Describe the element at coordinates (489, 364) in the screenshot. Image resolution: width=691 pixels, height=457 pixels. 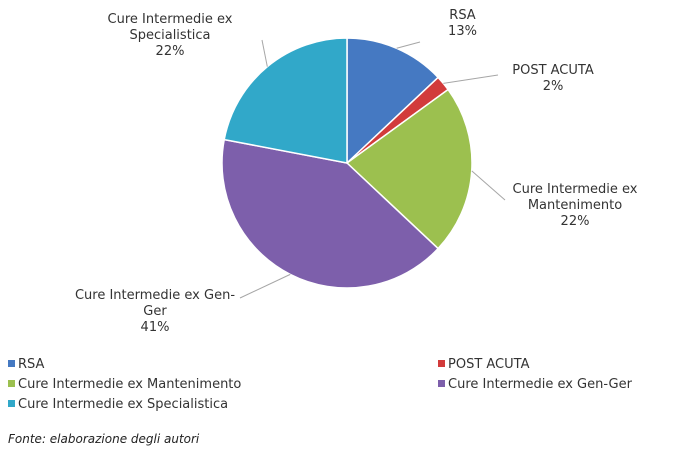
I see `legend-label: POST ACUTA` at that location.